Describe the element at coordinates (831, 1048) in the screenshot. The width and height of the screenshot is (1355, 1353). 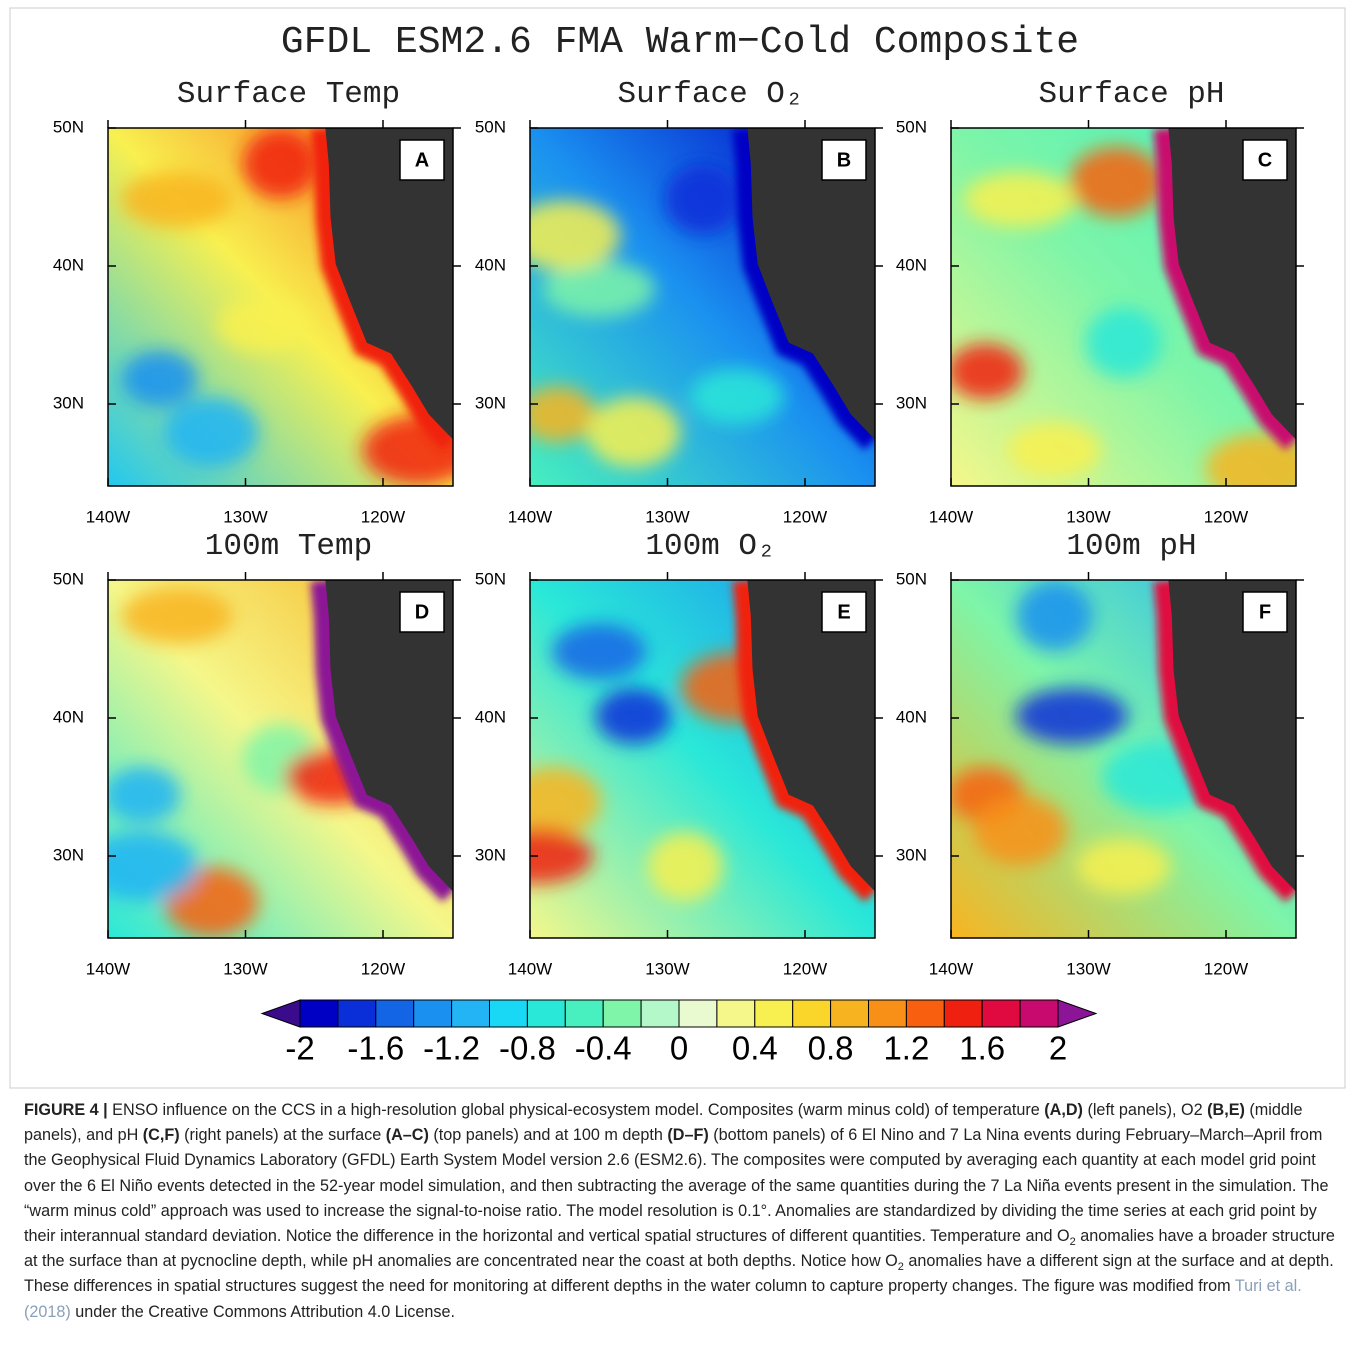
I see `colorbar-label: 0.8` at that location.